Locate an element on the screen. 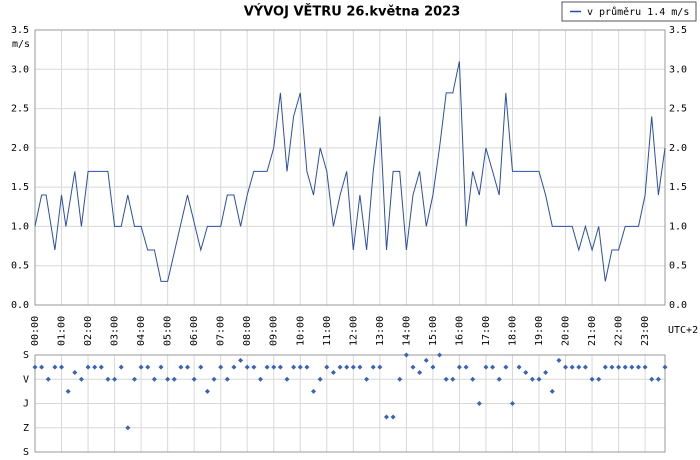 This screenshot has width=700, height=460. y-tick-label-right: 2.5 is located at coordinates (678, 109).